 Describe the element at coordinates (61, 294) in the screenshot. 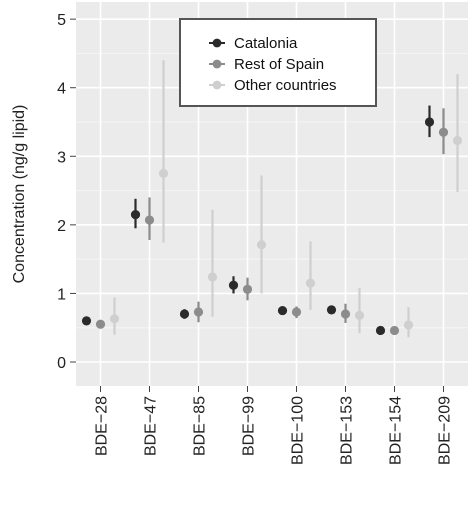

I see `y-tick-label: 1` at that location.